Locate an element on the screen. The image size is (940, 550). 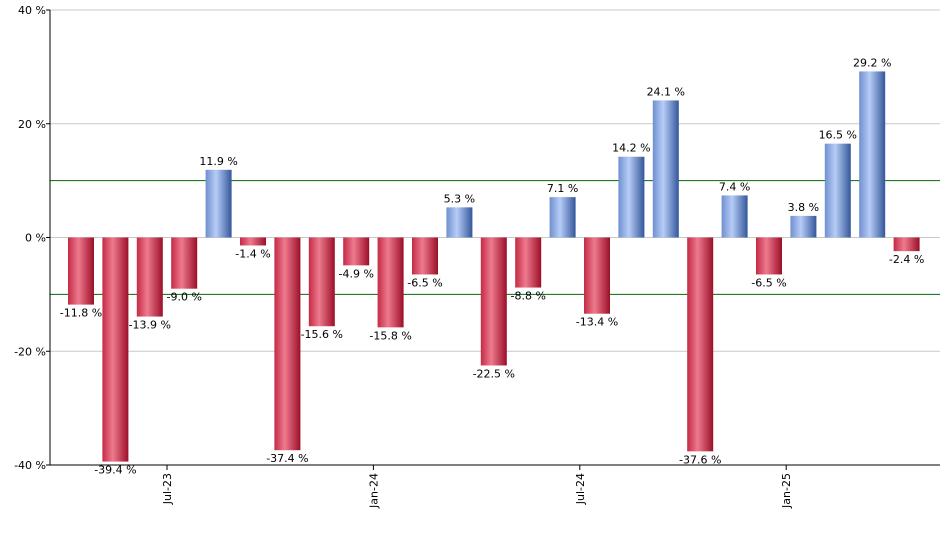
data-label: -13.9 % is located at coordinates (150, 325).